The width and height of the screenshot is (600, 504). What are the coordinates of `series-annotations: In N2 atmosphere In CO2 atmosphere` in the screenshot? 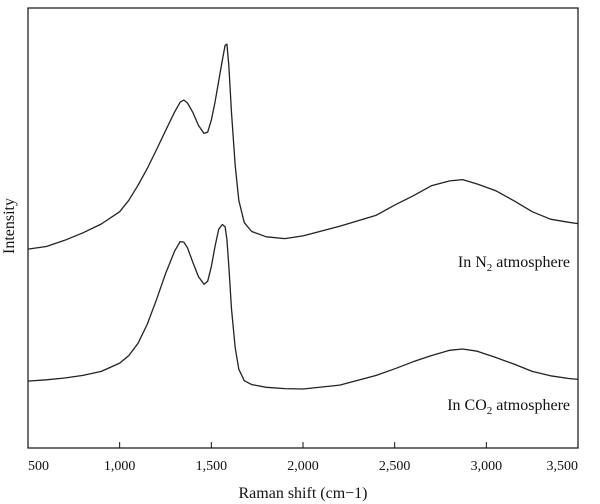 It's located at (508, 335).